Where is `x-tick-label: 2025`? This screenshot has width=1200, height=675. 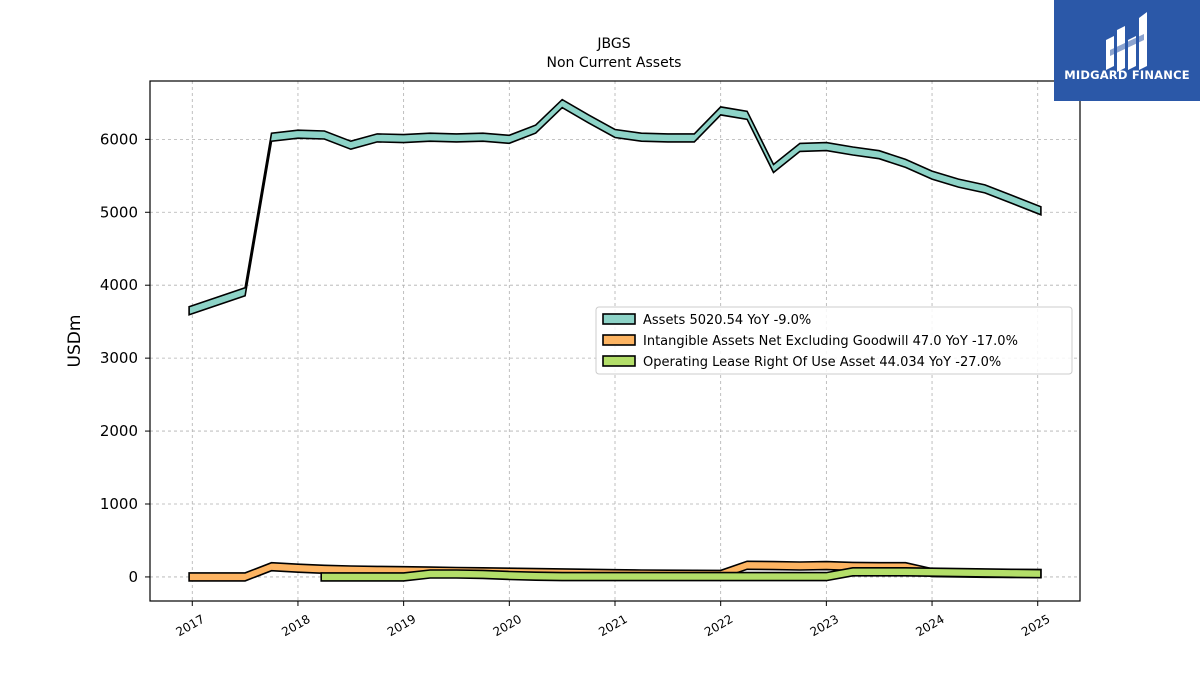 x-tick-label: 2025 is located at coordinates (1035, 625).